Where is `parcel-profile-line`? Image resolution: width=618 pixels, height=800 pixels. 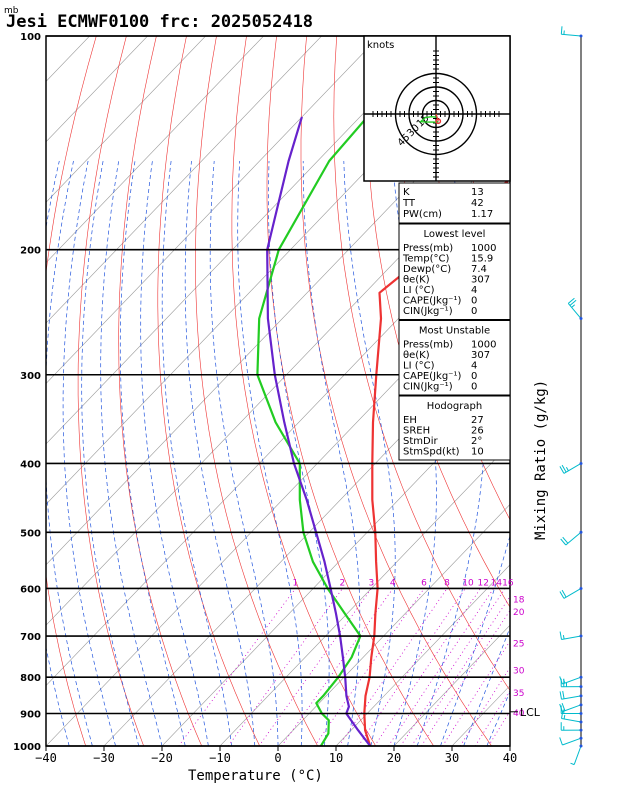 parcel-profile-line is located at coordinates (319, 431).